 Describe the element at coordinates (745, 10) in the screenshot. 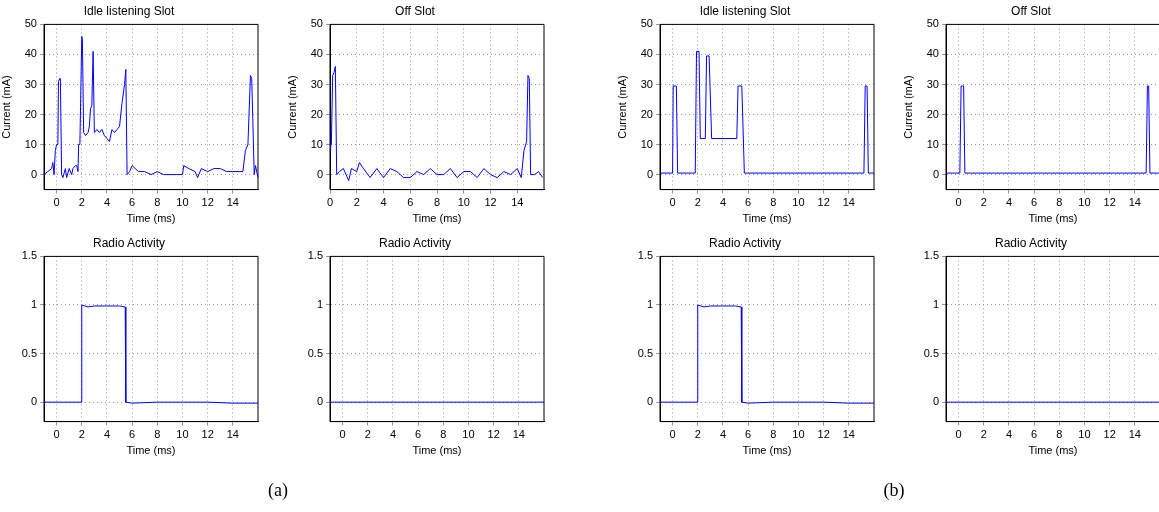

I see `chart-title: Idle listening Slot` at that location.